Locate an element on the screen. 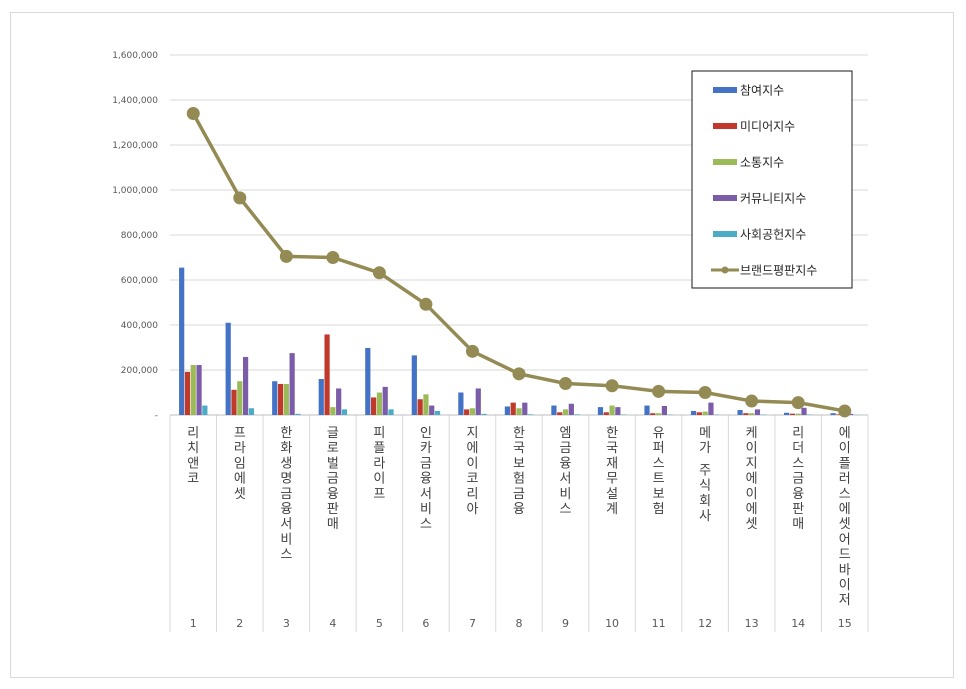 The image size is (966, 689). rank-label: 3 is located at coordinates (286, 623).